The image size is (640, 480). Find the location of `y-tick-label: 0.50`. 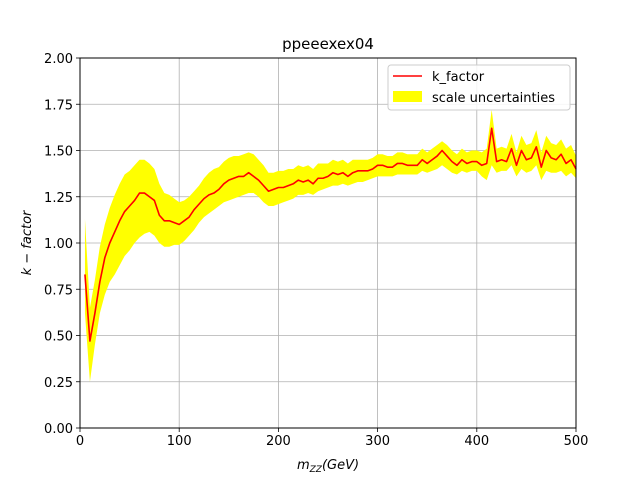

y-tick-label: 0.50 is located at coordinates (58, 337).